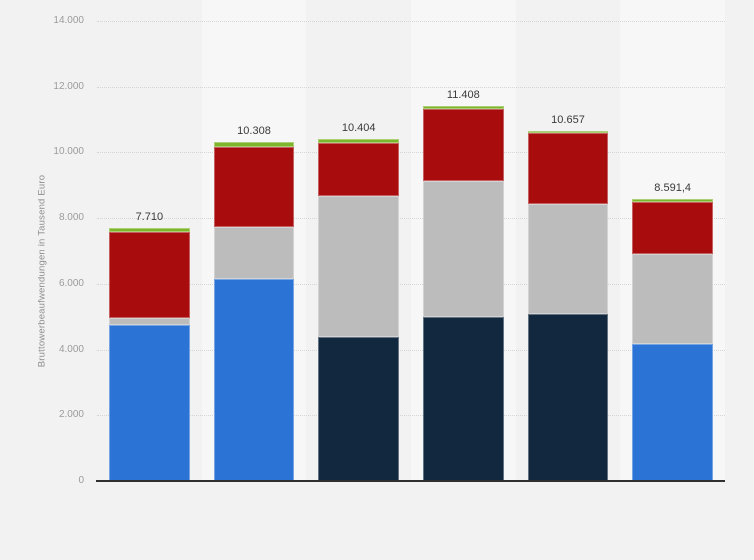 This screenshot has height=560, width=754. Describe the element at coordinates (568, 119) in the screenshot. I see `bar-total-label: 10.657` at that location.